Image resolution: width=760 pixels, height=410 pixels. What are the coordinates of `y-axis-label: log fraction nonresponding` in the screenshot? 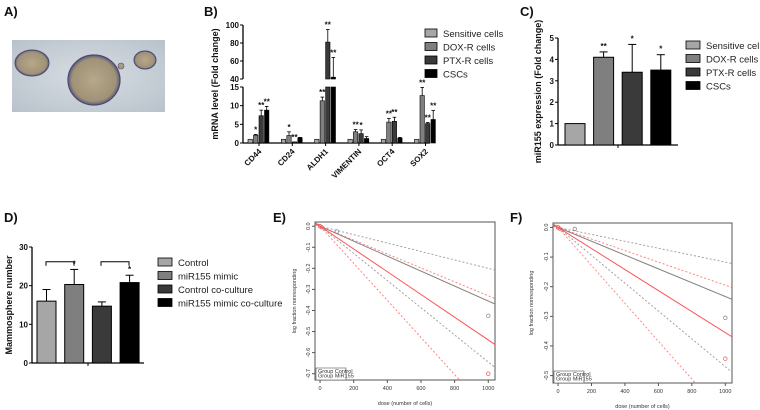 It's located at (532, 303).